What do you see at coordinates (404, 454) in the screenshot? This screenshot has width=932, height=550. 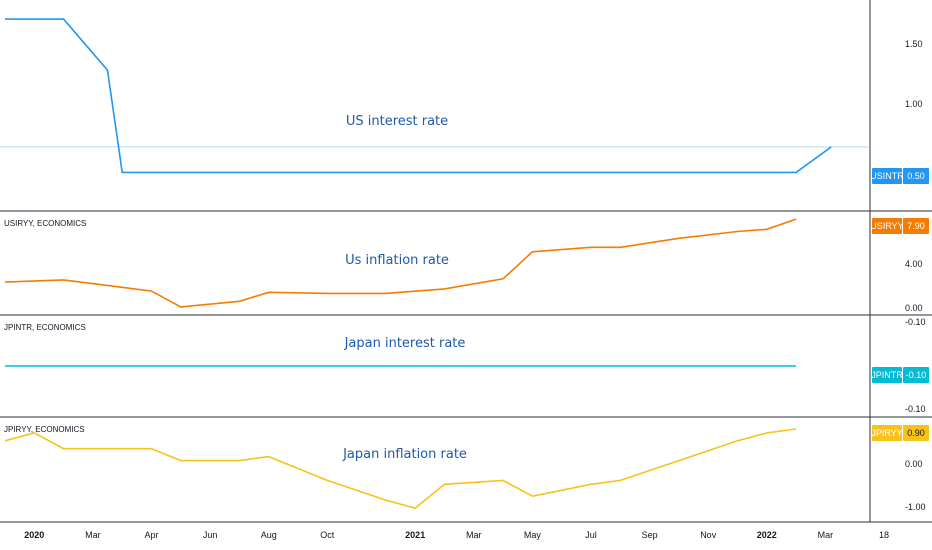 I see `annotation: Japan inflation rate` at bounding box center [404, 454].